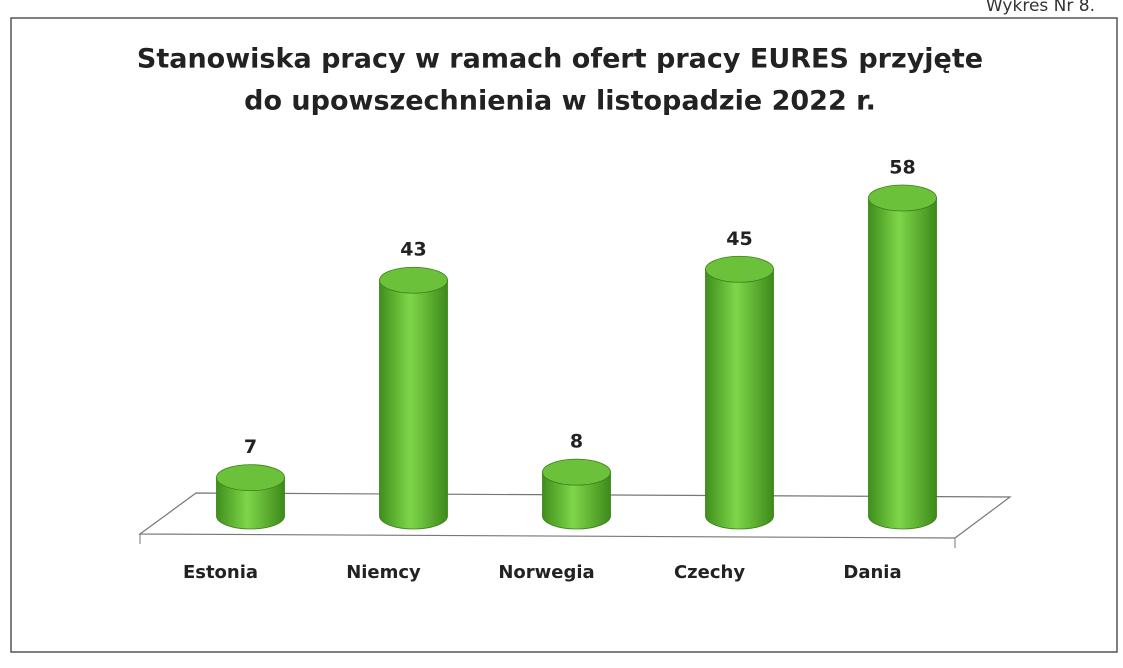 This screenshot has height=668, width=1123. Describe the element at coordinates (413, 250) in the screenshot. I see `value-label: 43` at that location.